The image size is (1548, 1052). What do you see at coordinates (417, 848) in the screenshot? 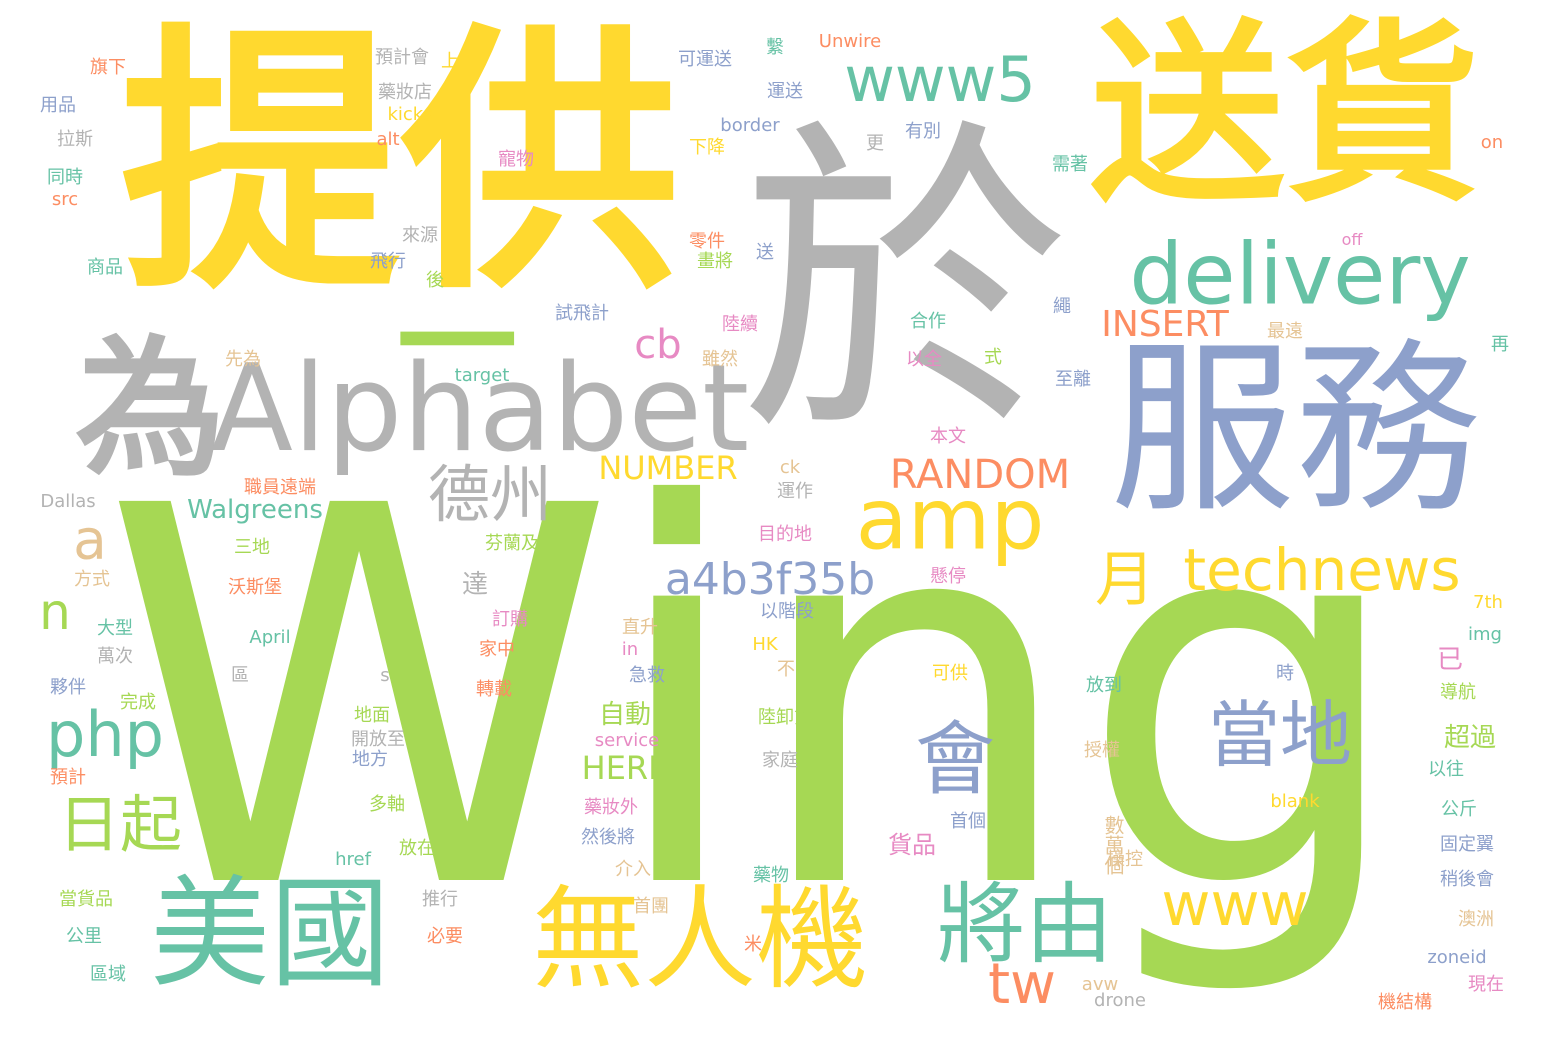
I see `word: 放在` at bounding box center [417, 848].